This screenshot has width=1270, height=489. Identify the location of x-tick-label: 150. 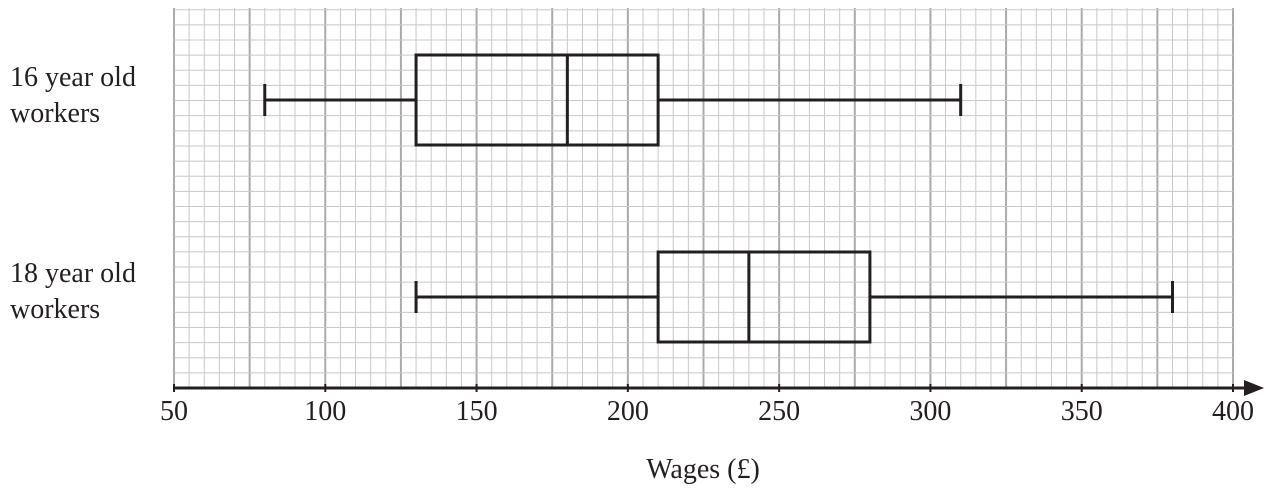
(477, 411).